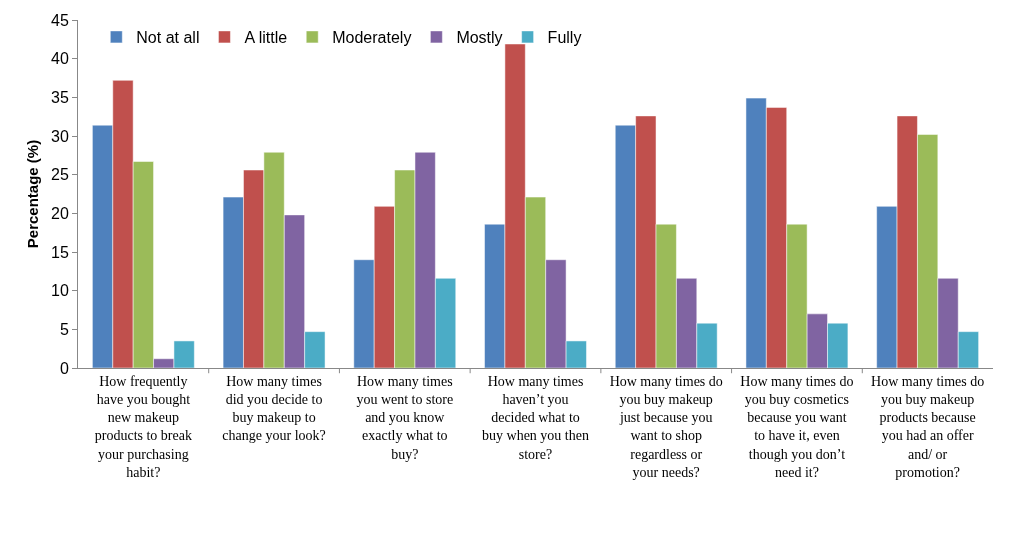 The width and height of the screenshot is (1011, 533). Describe the element at coordinates (60, 291) in the screenshot. I see `y-tick-label: 10` at that location.